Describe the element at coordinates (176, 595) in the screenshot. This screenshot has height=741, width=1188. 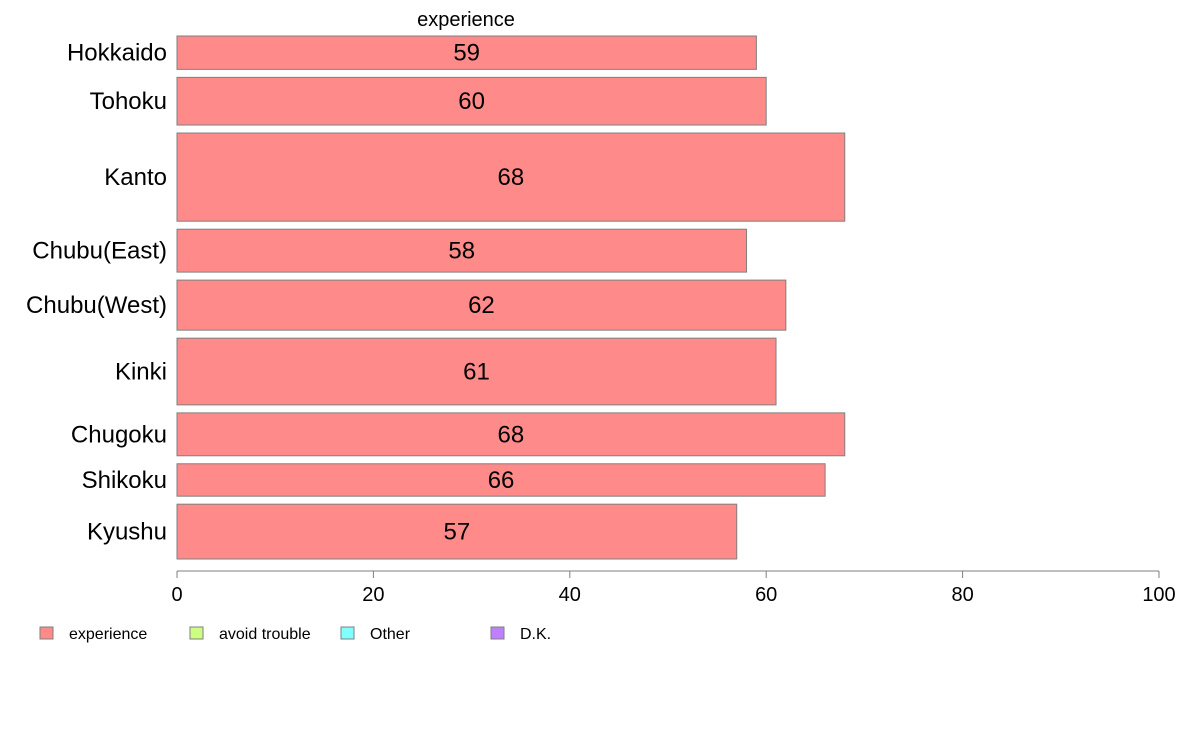
I see `x-tick-label: 0` at that location.